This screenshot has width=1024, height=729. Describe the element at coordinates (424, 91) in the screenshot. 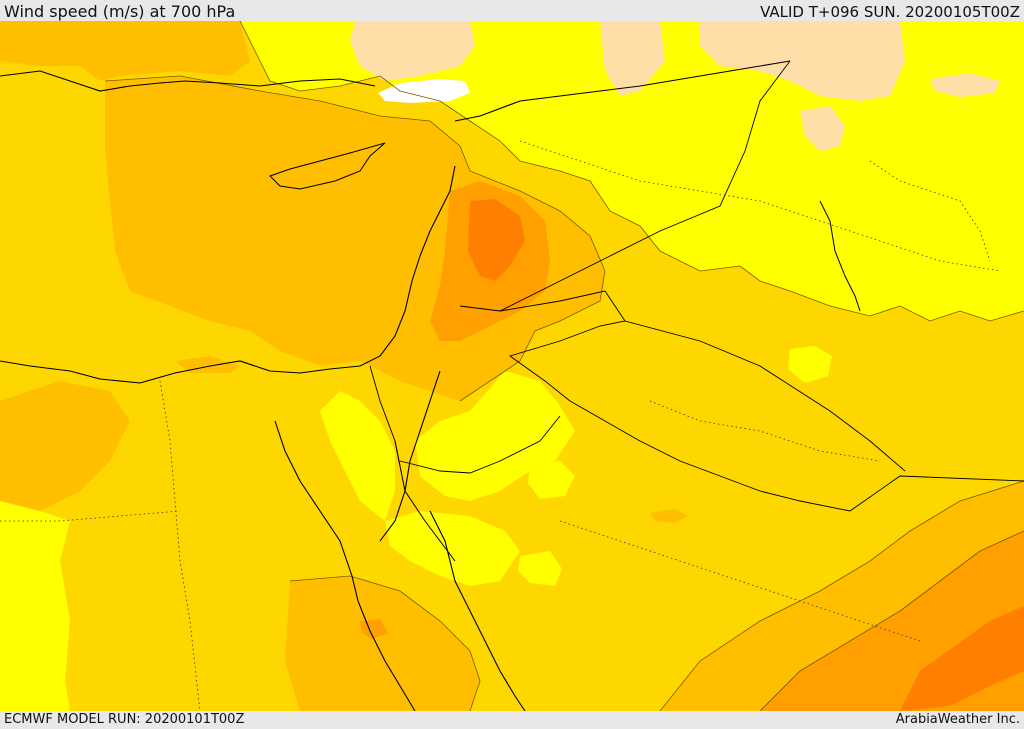

I see `field-calm-north` at that location.